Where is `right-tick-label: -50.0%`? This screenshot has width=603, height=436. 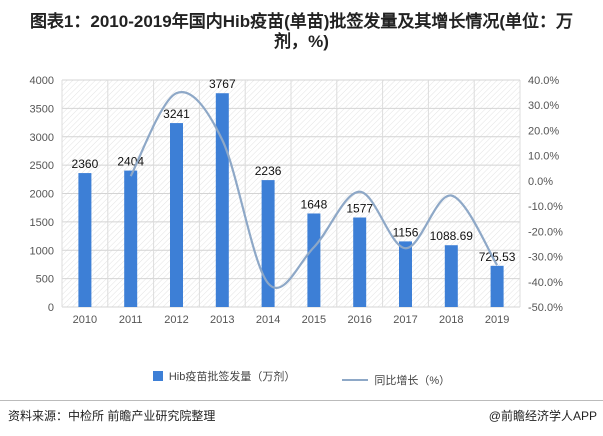 right-tick-label: -50.0% is located at coordinates (545, 308).